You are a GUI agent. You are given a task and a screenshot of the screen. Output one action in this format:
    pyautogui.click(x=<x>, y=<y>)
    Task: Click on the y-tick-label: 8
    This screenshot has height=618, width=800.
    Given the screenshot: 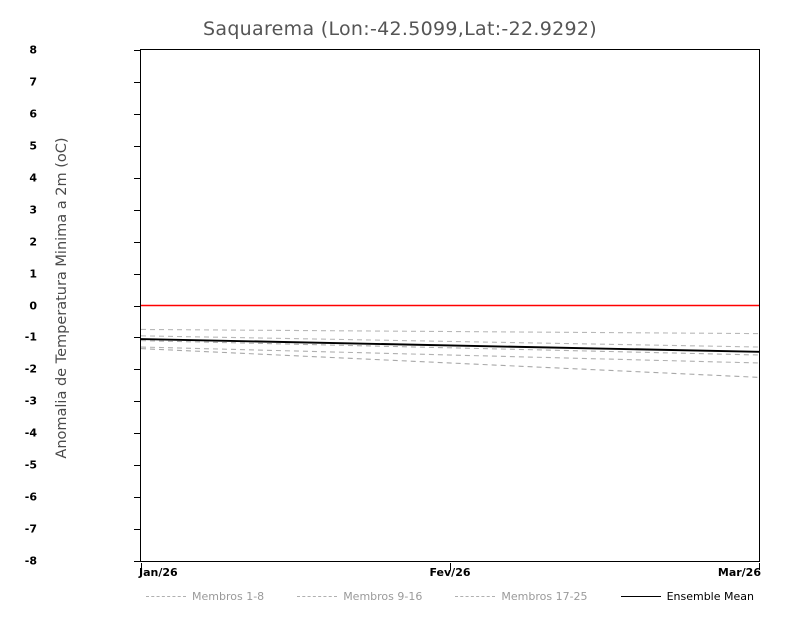 What is the action you would take?
    pyautogui.click(x=33, y=50)
    